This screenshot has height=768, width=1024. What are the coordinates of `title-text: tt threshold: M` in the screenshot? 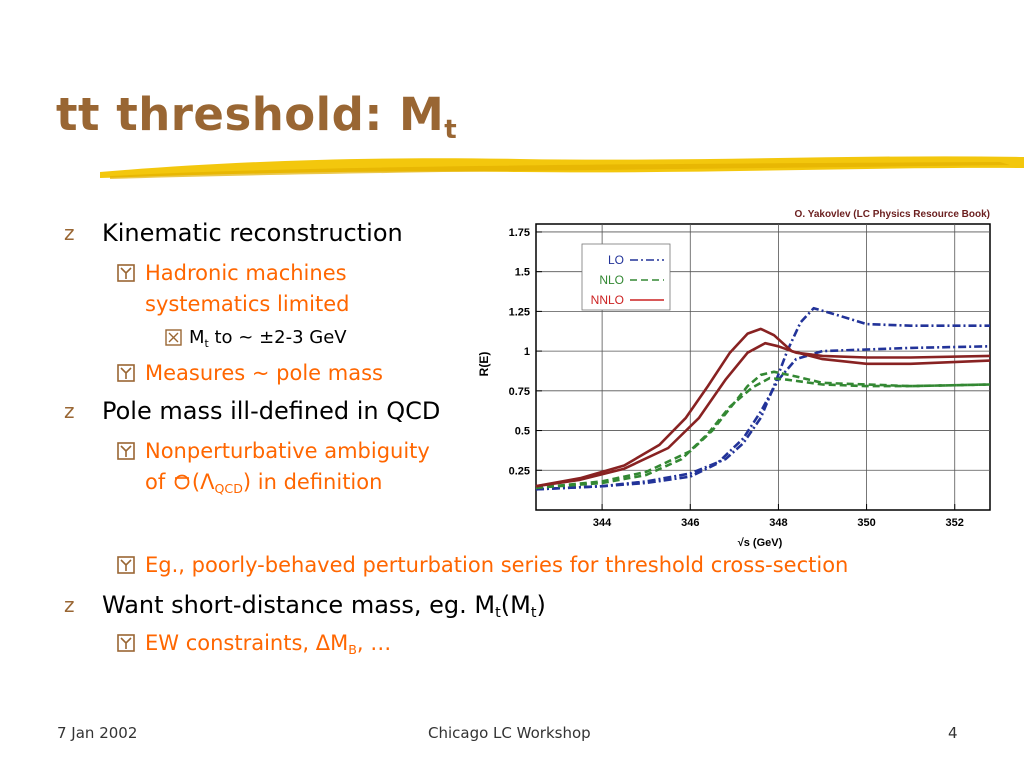 It's located at (250, 114).